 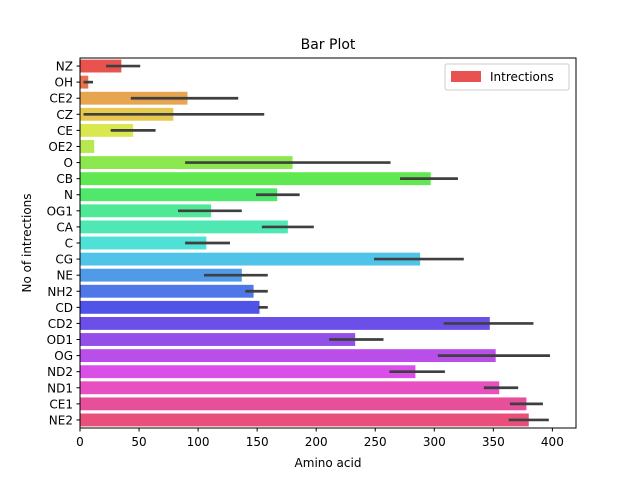 I want to click on y-tick-label: OG1, so click(x=60, y=211).